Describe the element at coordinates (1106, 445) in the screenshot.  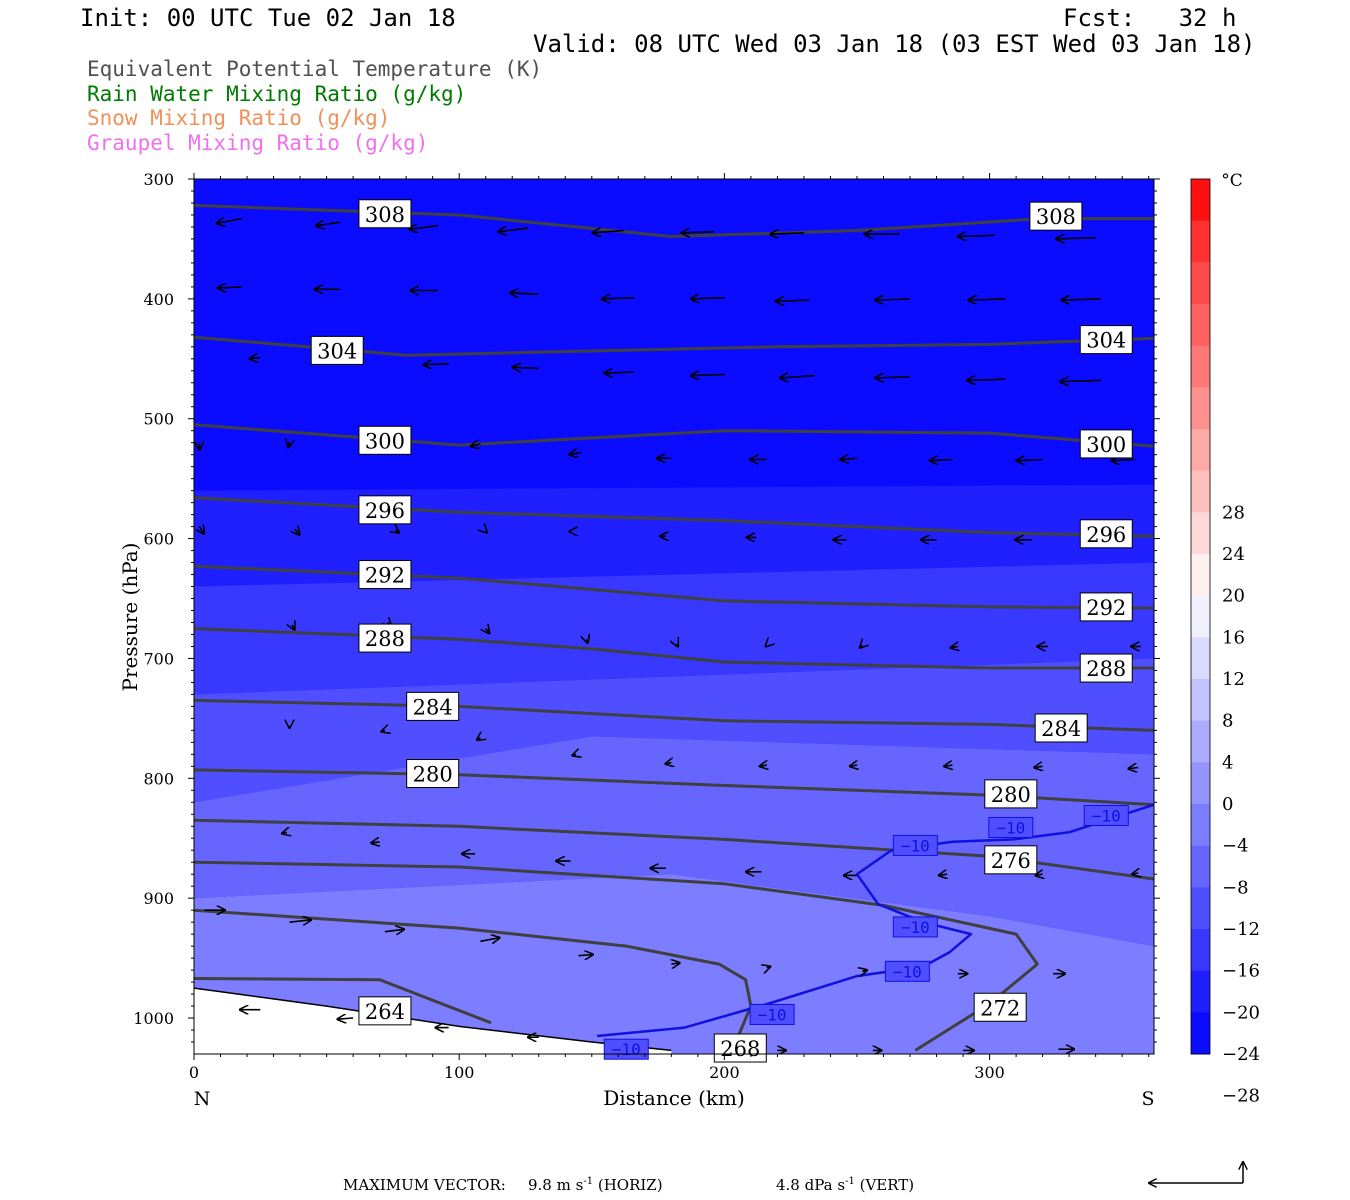
I see `theta-e-contour-label: 300` at that location.